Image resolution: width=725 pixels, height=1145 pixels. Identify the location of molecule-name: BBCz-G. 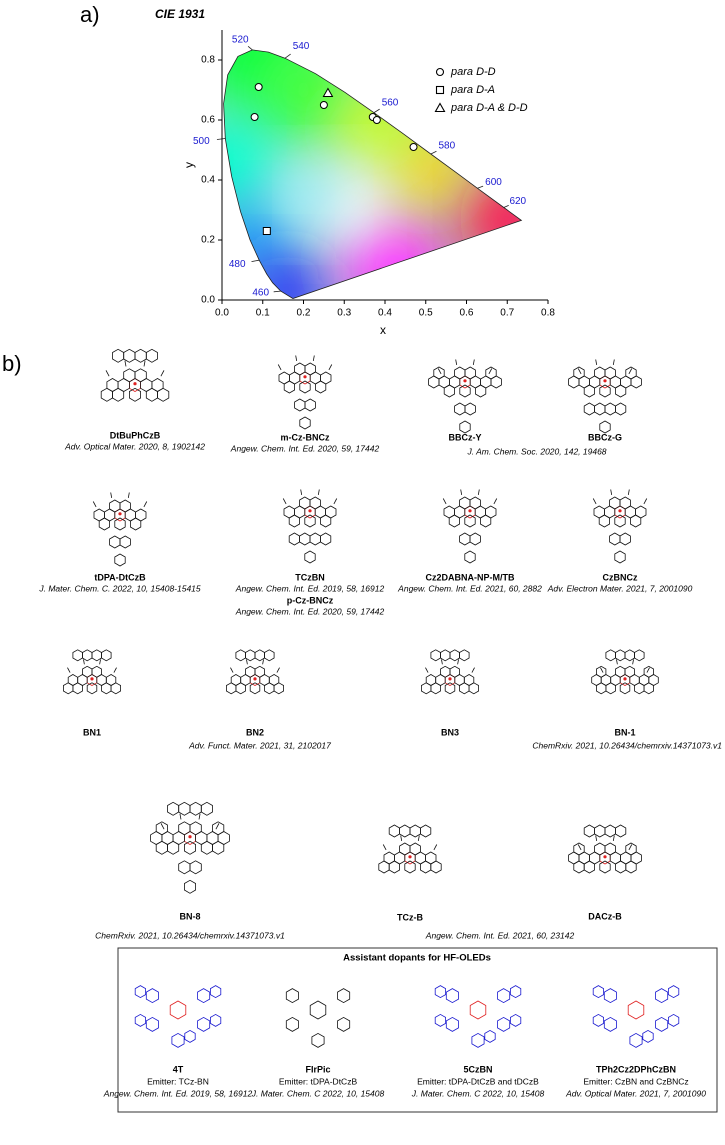
(605, 437).